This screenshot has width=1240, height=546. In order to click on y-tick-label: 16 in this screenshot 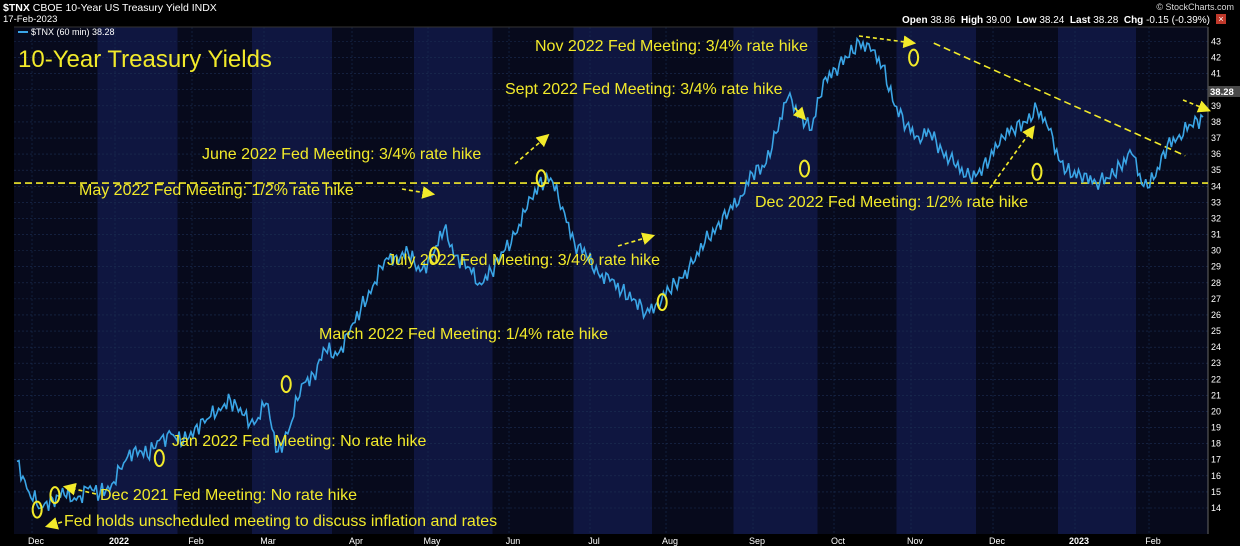, I will do `click(1216, 476)`.